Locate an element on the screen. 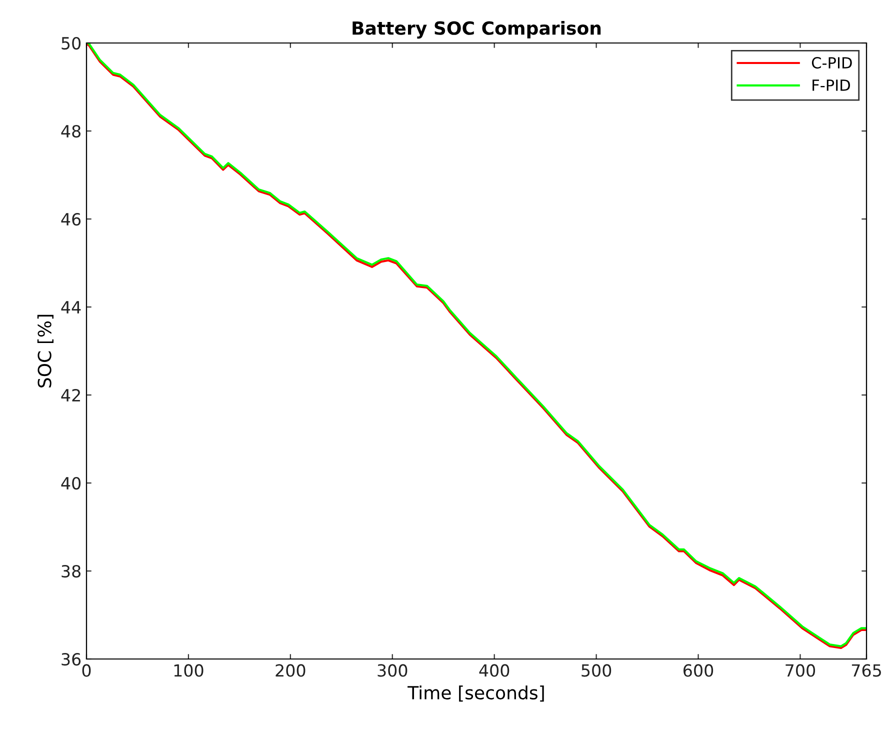 This screenshot has width=888, height=740. x-tick-label: 400 is located at coordinates (494, 670).